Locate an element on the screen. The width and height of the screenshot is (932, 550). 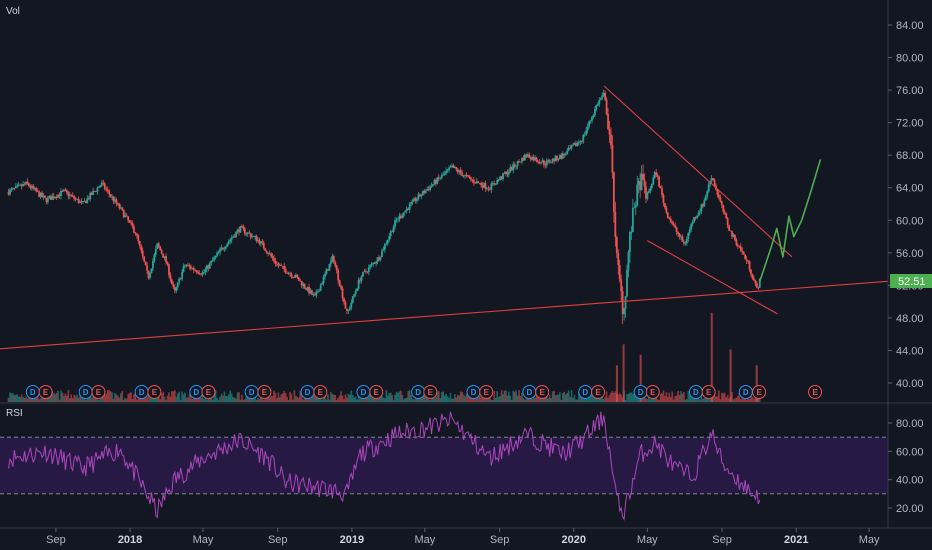
projection-path is located at coordinates (790, 220).